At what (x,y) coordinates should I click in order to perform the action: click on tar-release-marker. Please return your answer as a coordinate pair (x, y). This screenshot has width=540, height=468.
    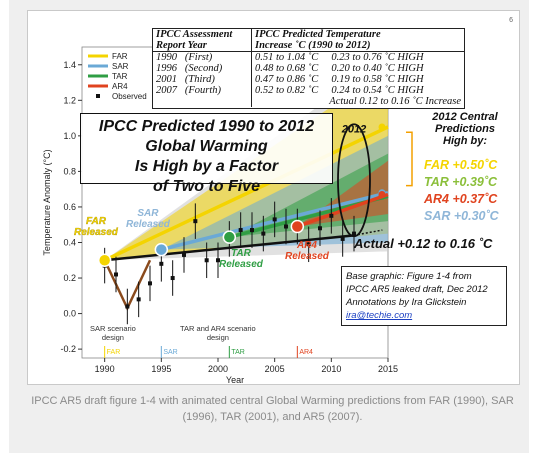
    Looking at the image, I should click on (229, 237).